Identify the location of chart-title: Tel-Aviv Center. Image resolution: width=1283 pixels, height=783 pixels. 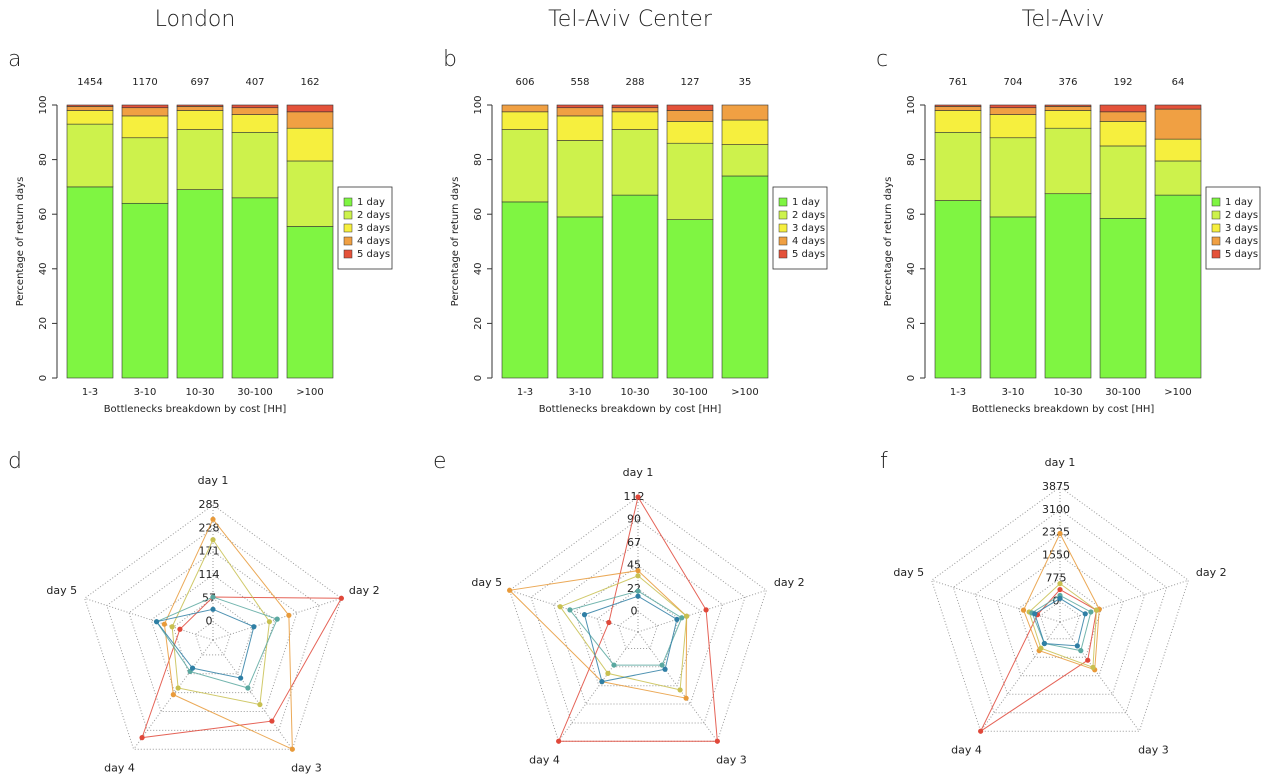
(630, 19).